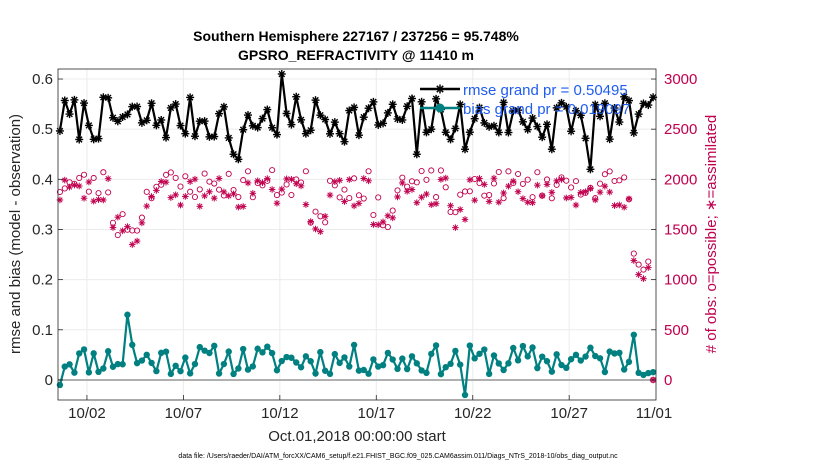  Describe the element at coordinates (680, 79) in the screenshot. I see `y-right-tick-label: 3000` at that location.